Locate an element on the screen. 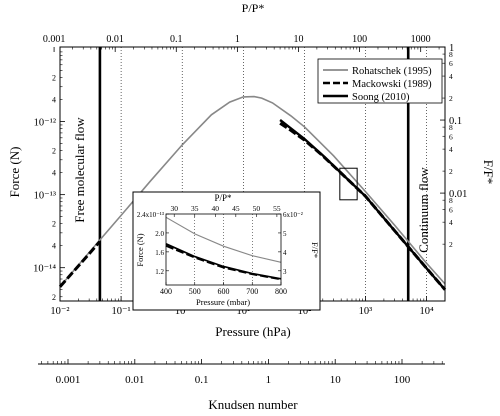 The image size is (500, 416). x-tick-label: 10¹ is located at coordinates (243, 311).